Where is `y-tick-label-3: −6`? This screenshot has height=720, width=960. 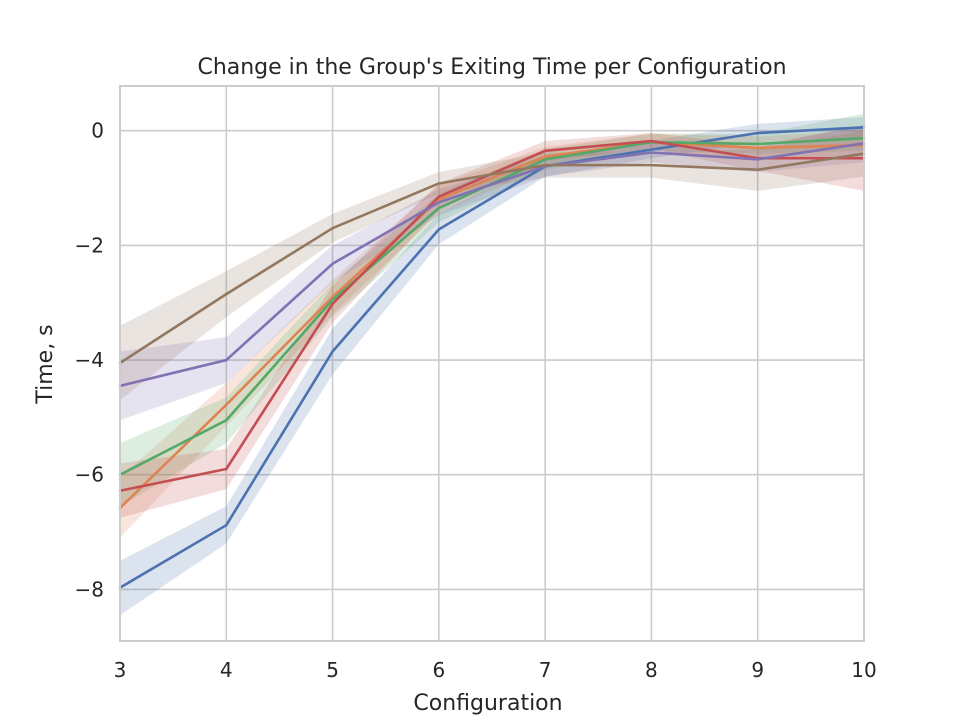 y-tick-label-3: −6 is located at coordinates (89, 475).